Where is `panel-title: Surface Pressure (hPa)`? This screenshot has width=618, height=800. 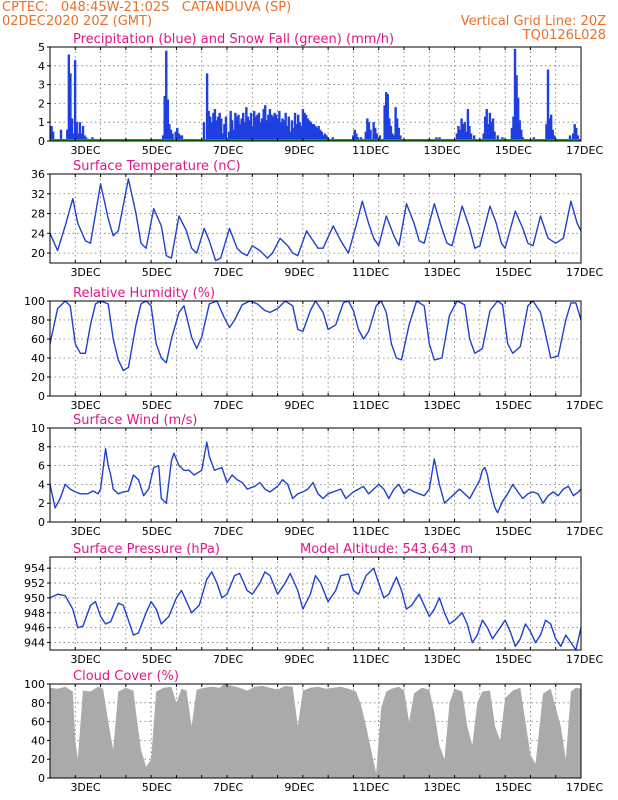 panel-title: Surface Pressure (hPa) is located at coordinates (146, 549).